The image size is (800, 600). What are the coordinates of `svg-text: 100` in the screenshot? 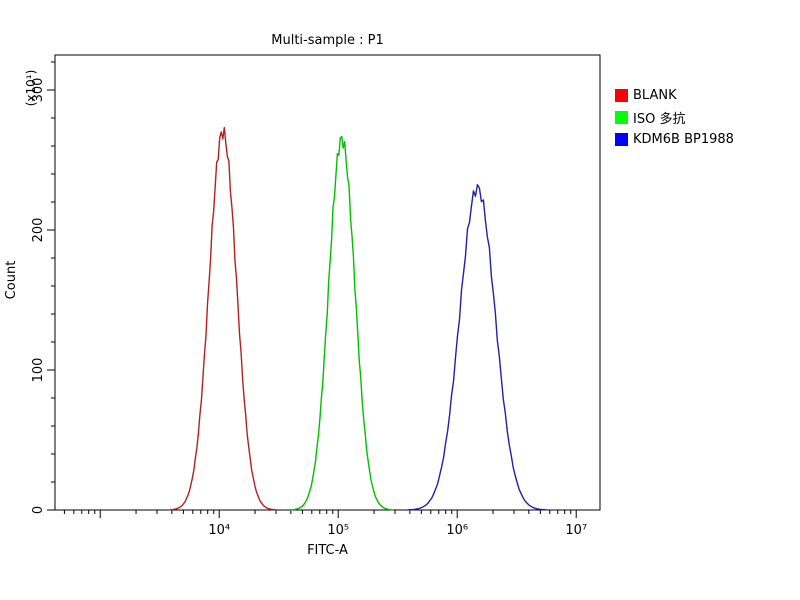 It's located at (38, 370).